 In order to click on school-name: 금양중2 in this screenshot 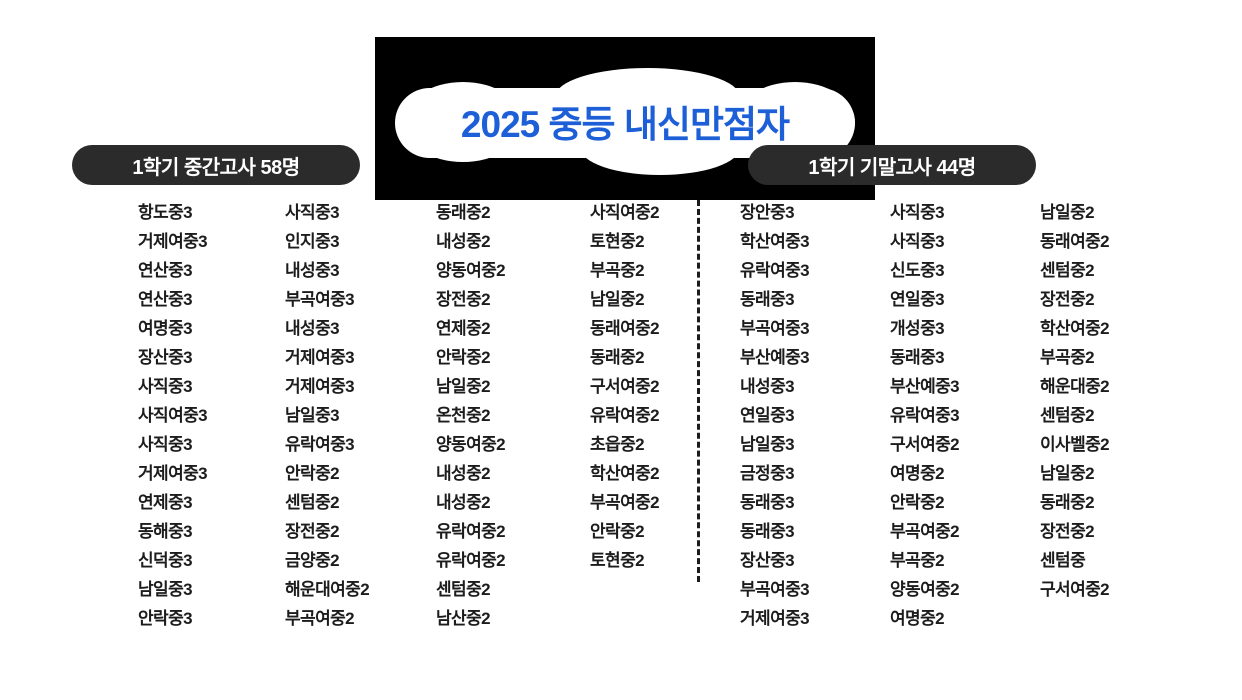, I will do `click(312, 560)`.